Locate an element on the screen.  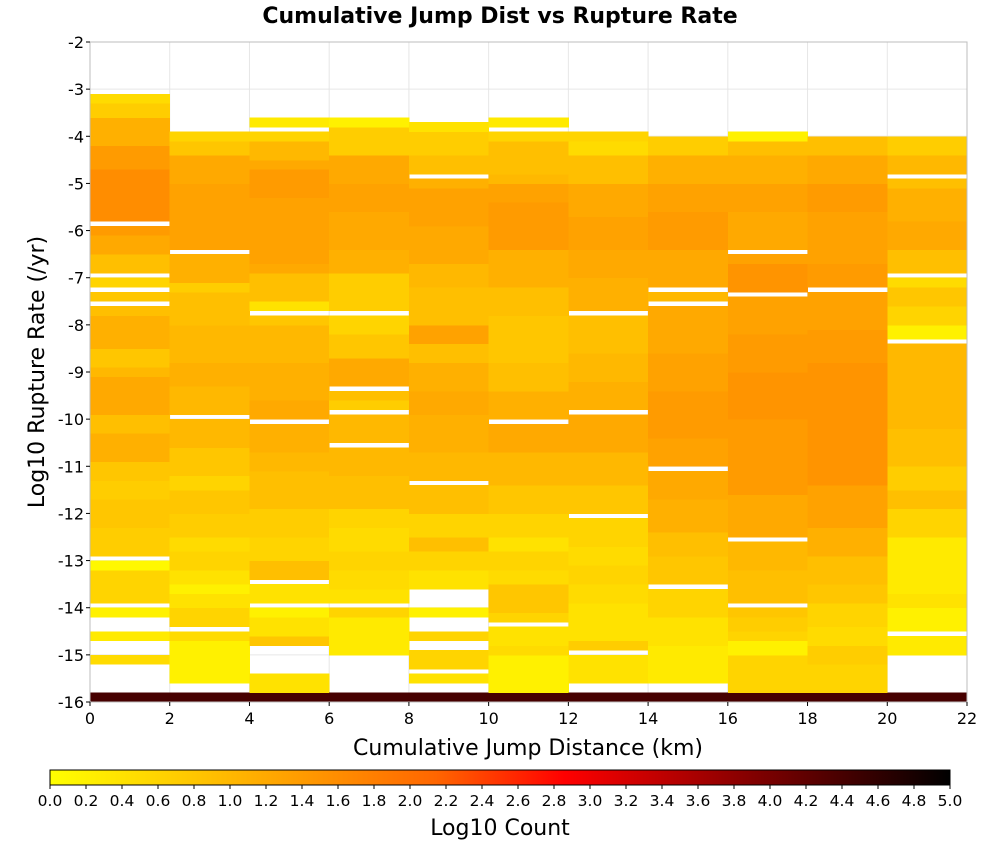
y-tick-label: -15 is located at coordinates (71, 655).